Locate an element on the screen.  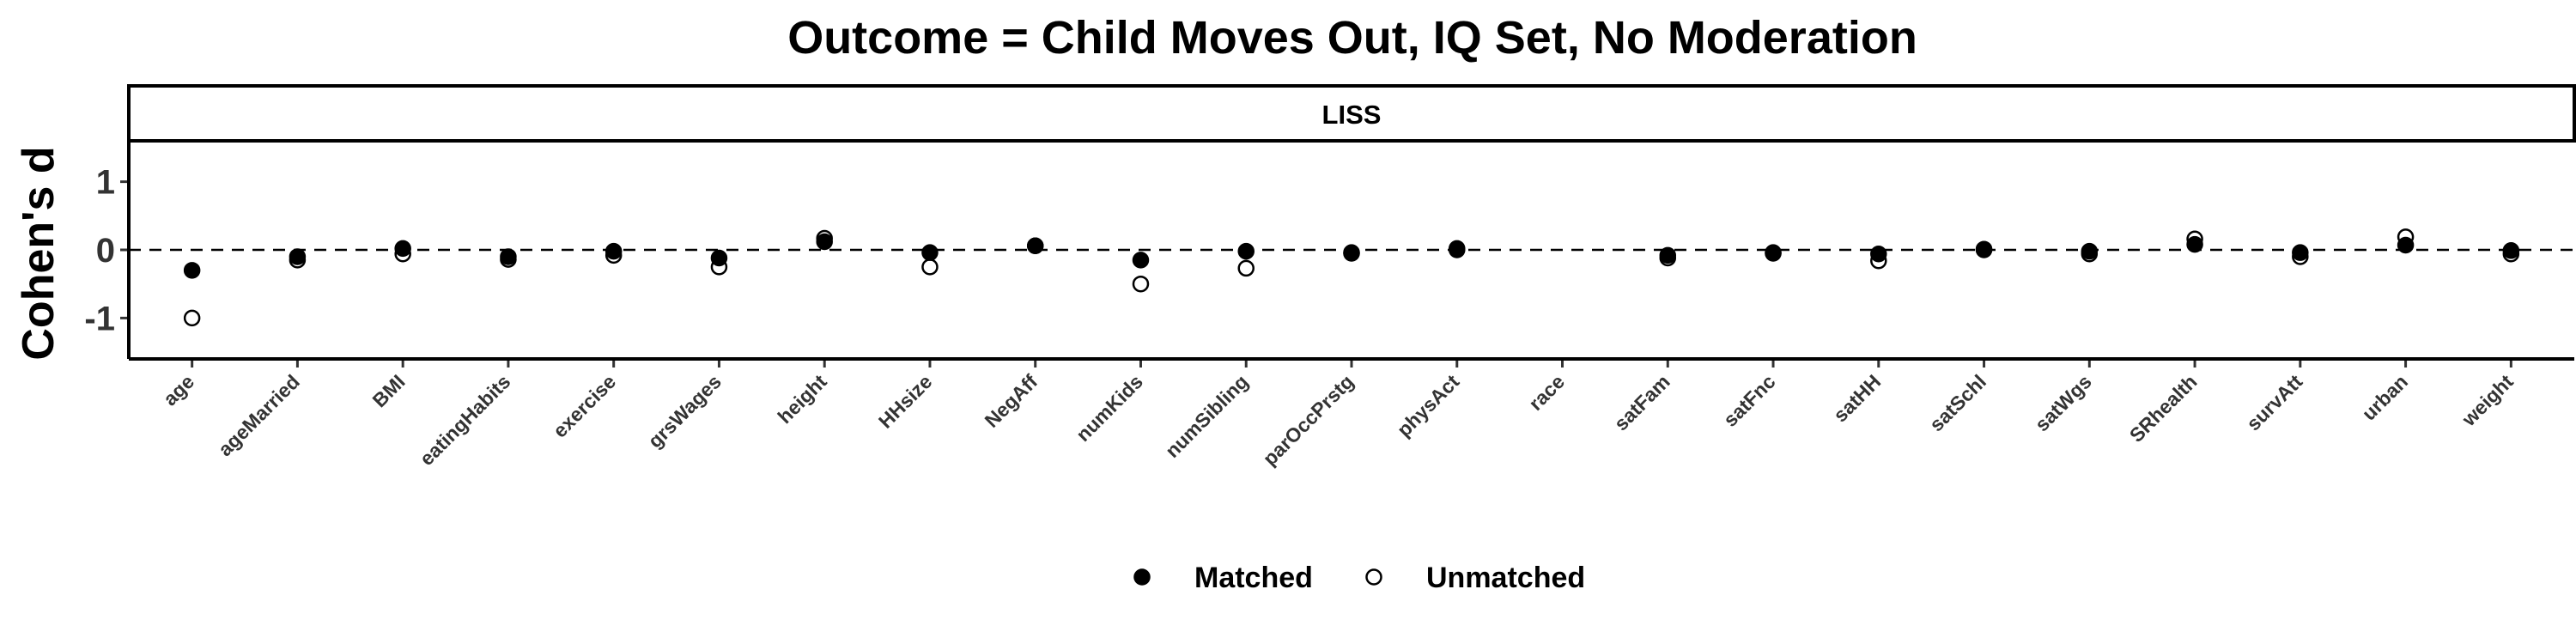
x-tick-label: satSchl is located at coordinates (1958, 402).